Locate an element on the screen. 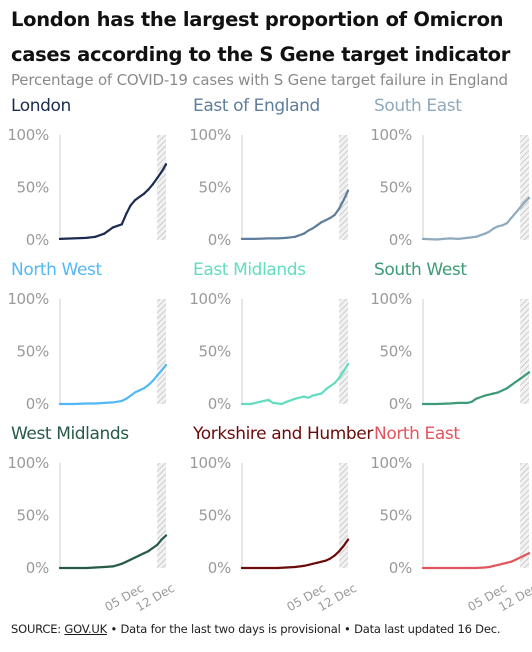 The width and height of the screenshot is (532, 652). panel-title: South East is located at coordinates (418, 106).